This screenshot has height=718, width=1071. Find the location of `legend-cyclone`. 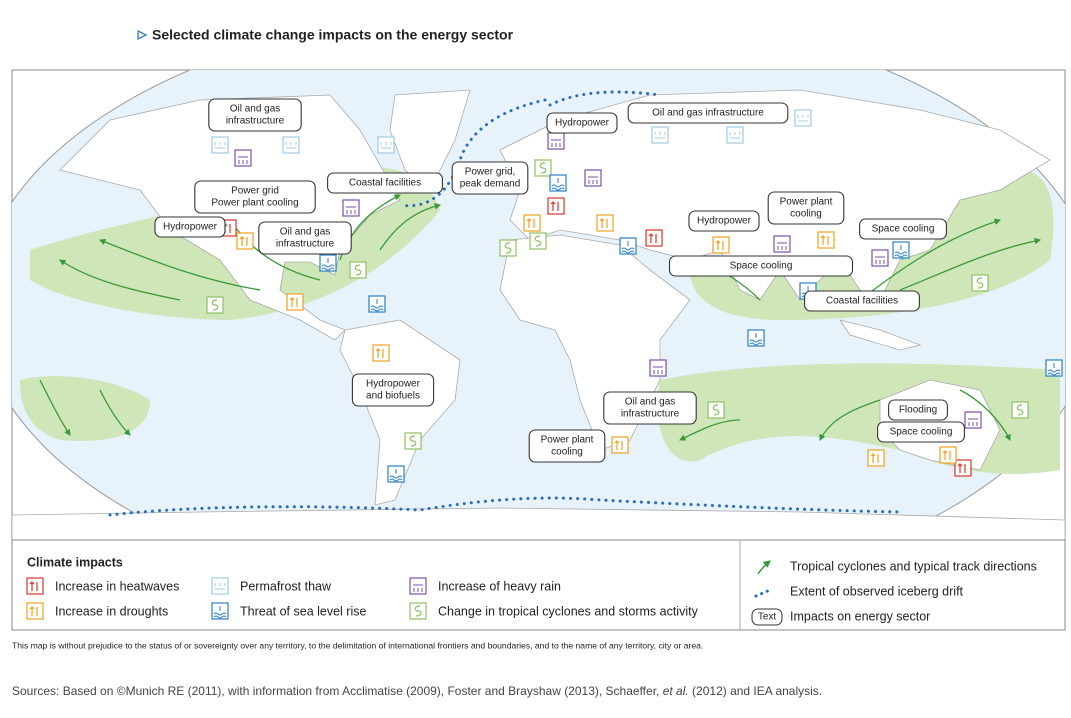

legend-cyclone is located at coordinates (764, 567).